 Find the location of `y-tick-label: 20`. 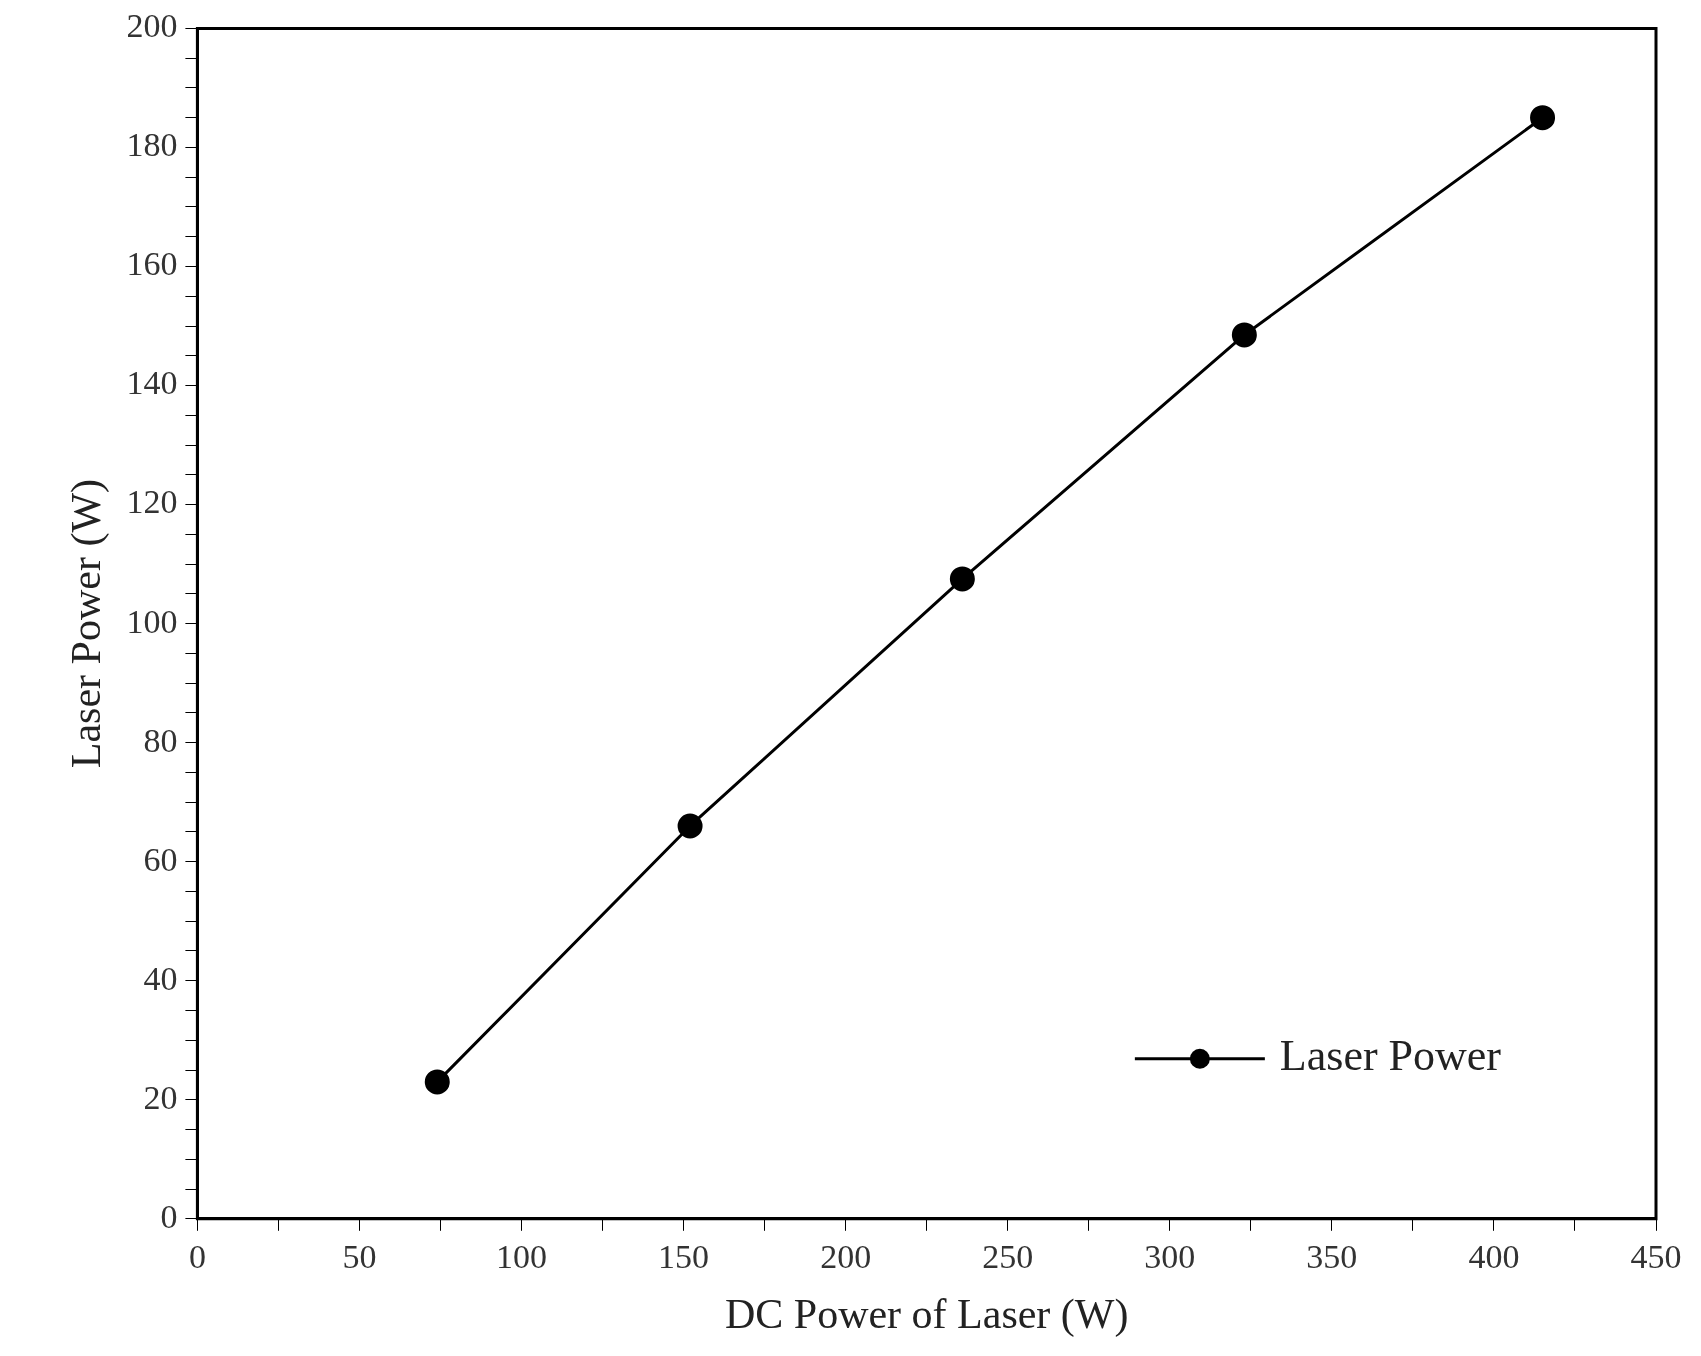

y-tick-label: 20 is located at coordinates (160, 1097).